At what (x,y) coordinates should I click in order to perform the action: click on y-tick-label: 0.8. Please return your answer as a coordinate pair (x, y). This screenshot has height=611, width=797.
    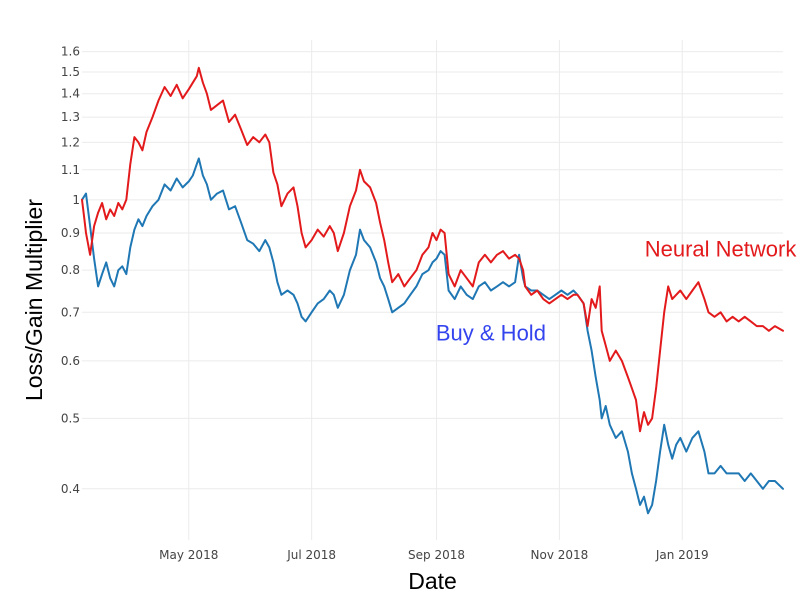
    Looking at the image, I should click on (70, 270).